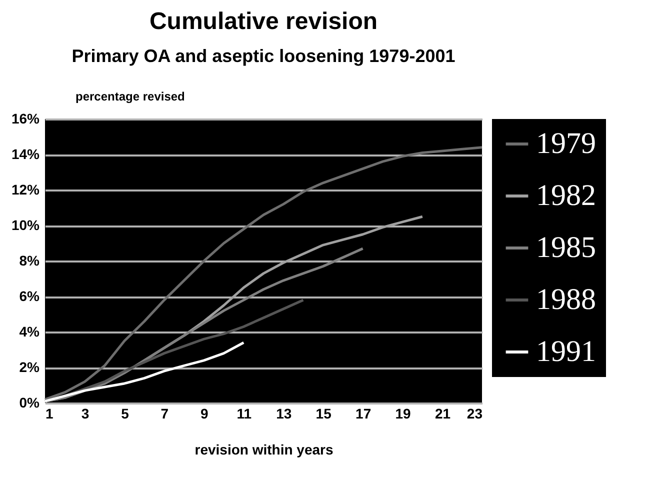 Image resolution: width=652 pixels, height=485 pixels. Describe the element at coordinates (25, 118) in the screenshot. I see `y-tick-label: 16%` at that location.